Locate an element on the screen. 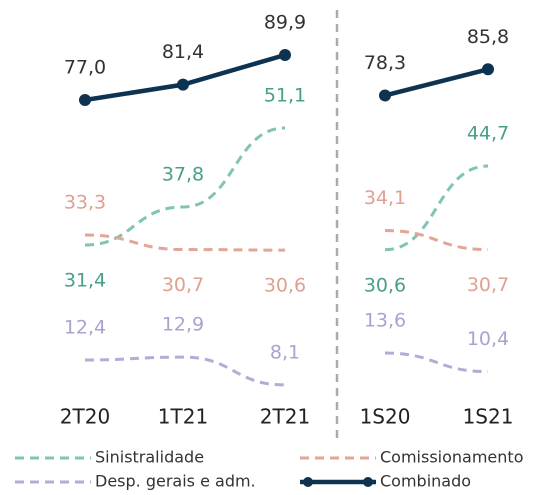  x-tick-label: 1S20 is located at coordinates (385, 417).